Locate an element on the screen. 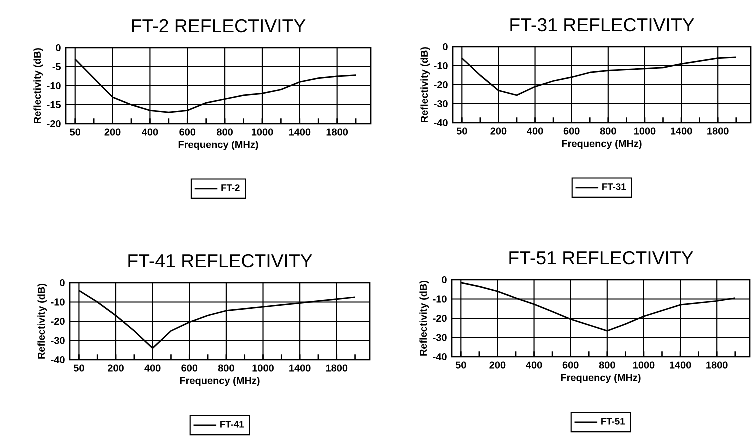 The height and width of the screenshot is (440, 755). chart-title: FT-41 REFLECTIVITY is located at coordinates (220, 261).